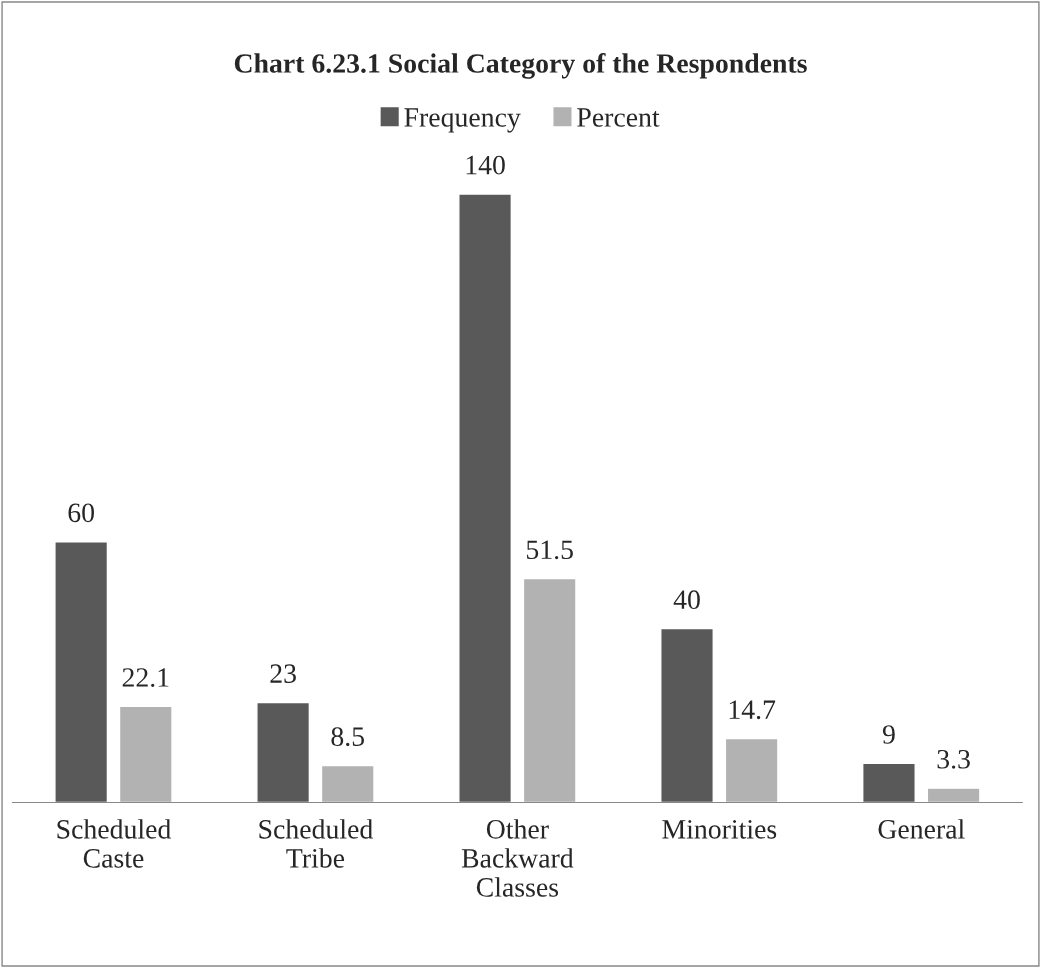 This screenshot has height=968, width=1041. Describe the element at coordinates (462, 120) in the screenshot. I see `legend-label: Frequency` at that location.